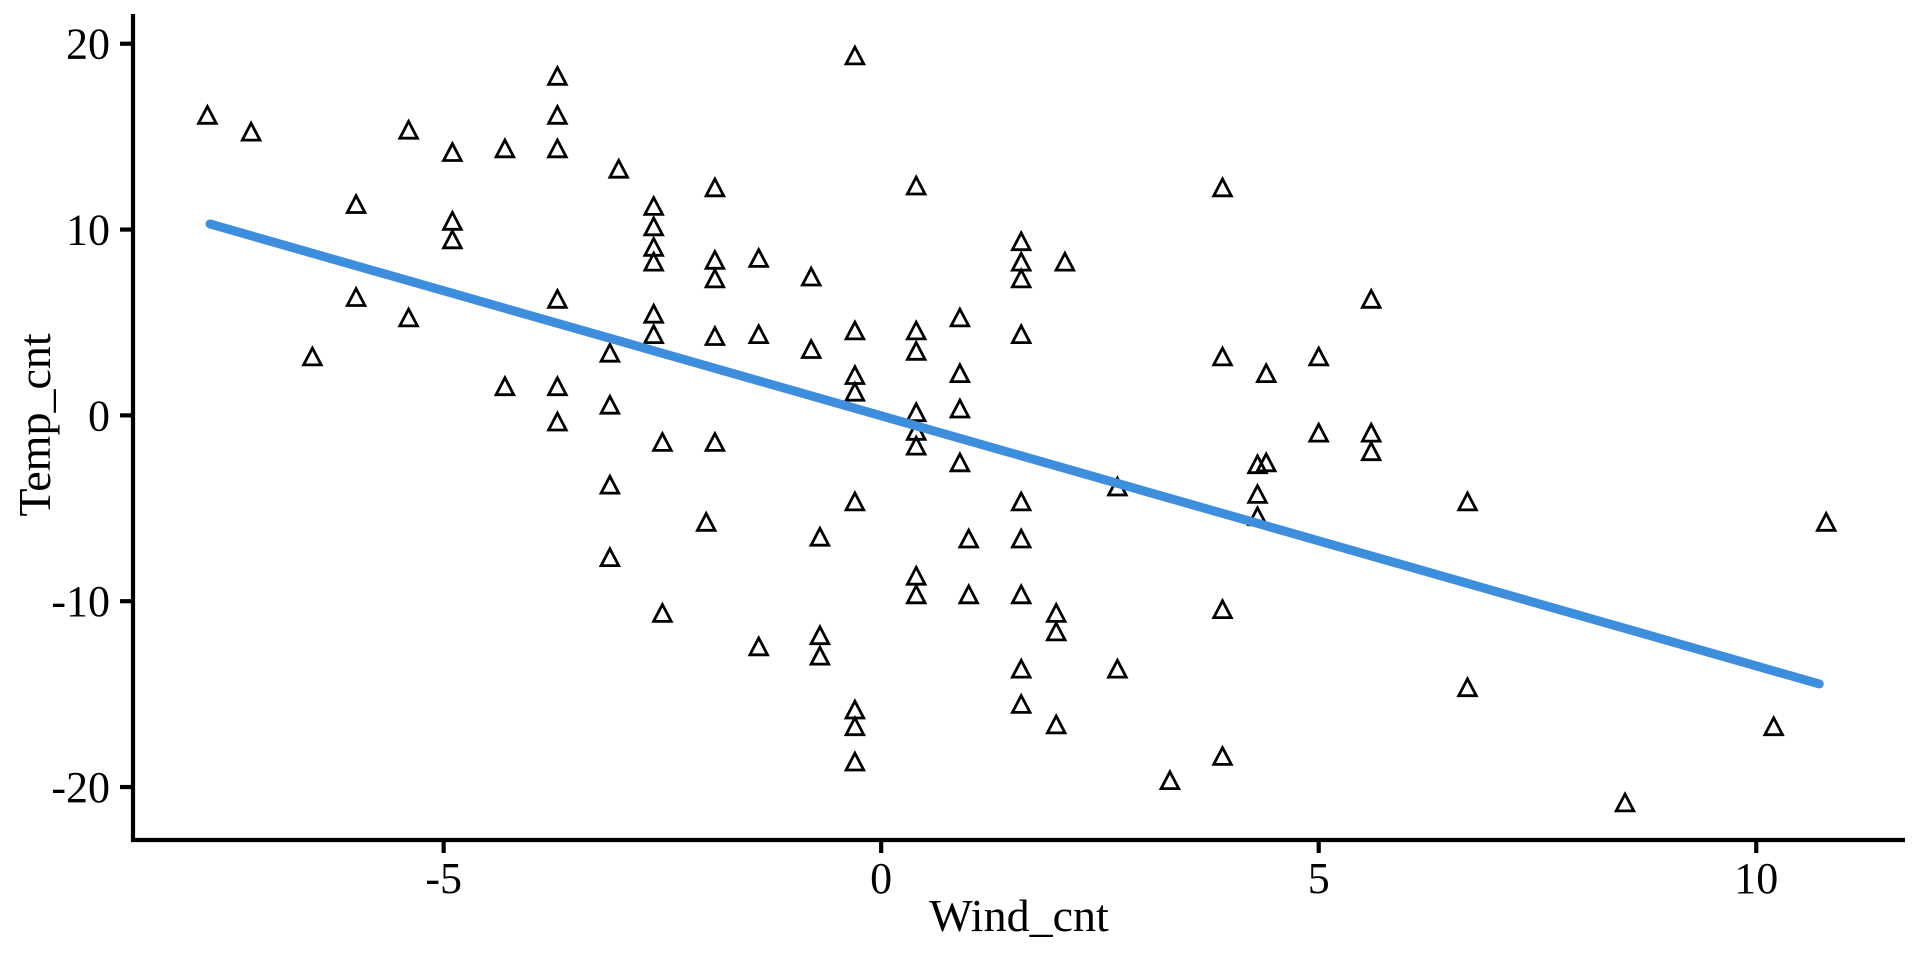  Describe the element at coordinates (80, 787) in the screenshot. I see `y-tick-label: -20` at that location.